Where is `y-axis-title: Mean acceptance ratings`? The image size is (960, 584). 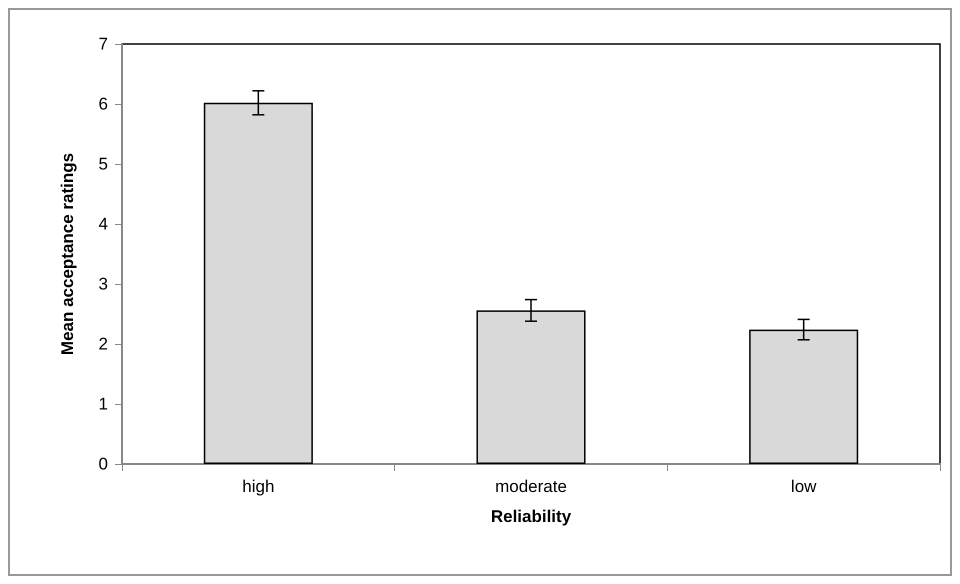
y-axis-title: Mean acceptance ratings is located at coordinates (67, 254).